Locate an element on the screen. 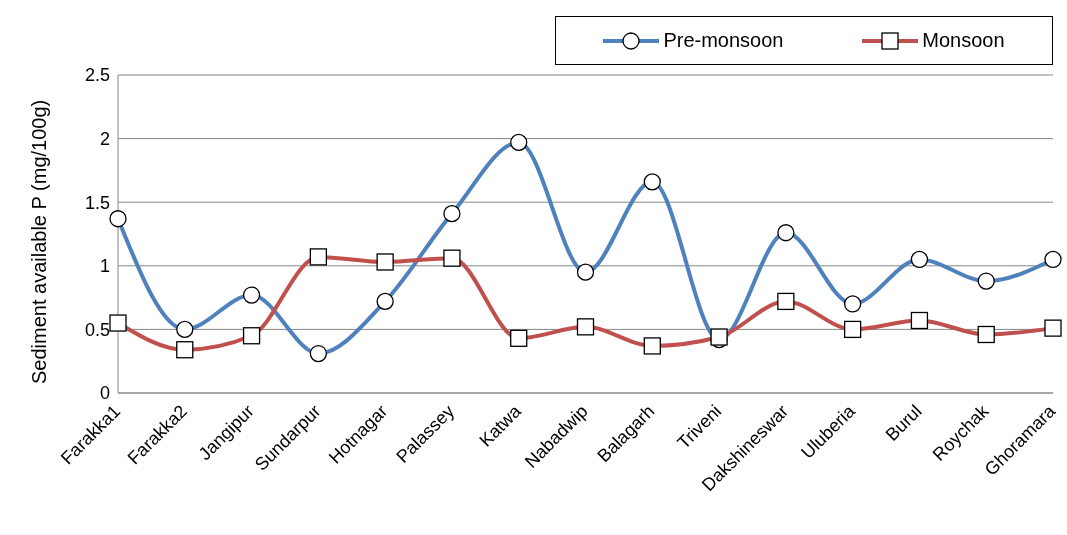 The image size is (1067, 535). y-tick-label: 2 is located at coordinates (104, 138).